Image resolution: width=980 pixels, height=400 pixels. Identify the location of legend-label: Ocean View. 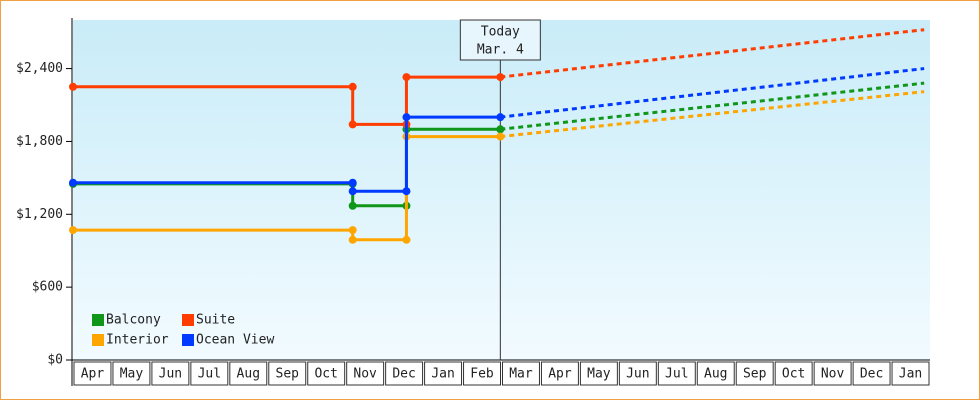
(235, 340).